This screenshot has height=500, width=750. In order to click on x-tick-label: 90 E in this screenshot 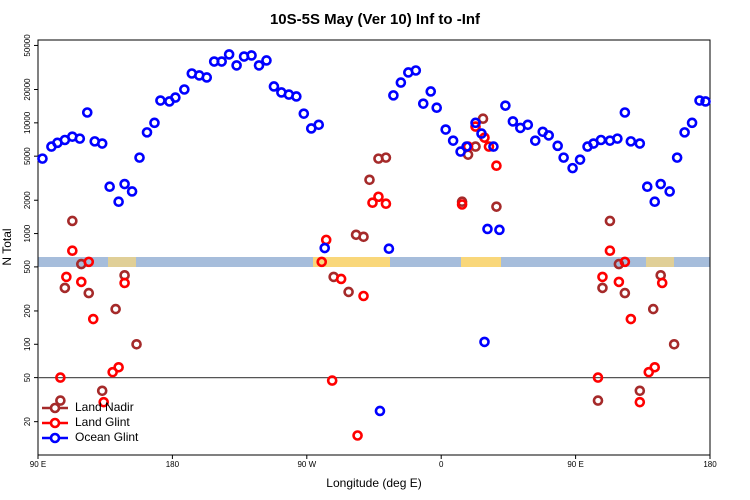, I will do `click(575, 464)`.